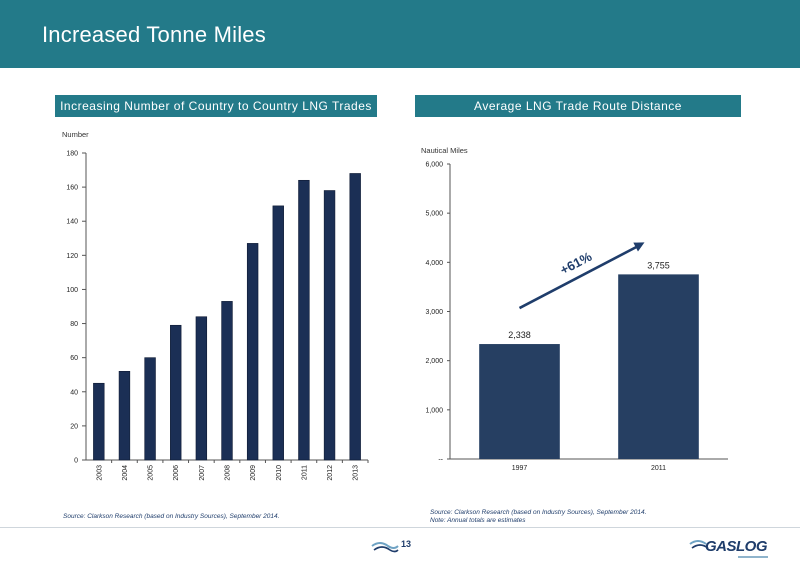  What do you see at coordinates (228, 473) in the screenshot?
I see `left-x-tick-label: 2008` at bounding box center [228, 473].